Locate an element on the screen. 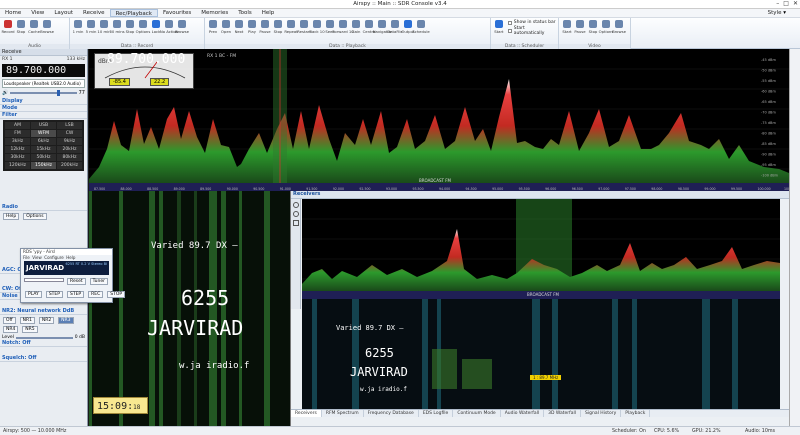  section-squelch: Squelch: Off is located at coordinates (43, 358).